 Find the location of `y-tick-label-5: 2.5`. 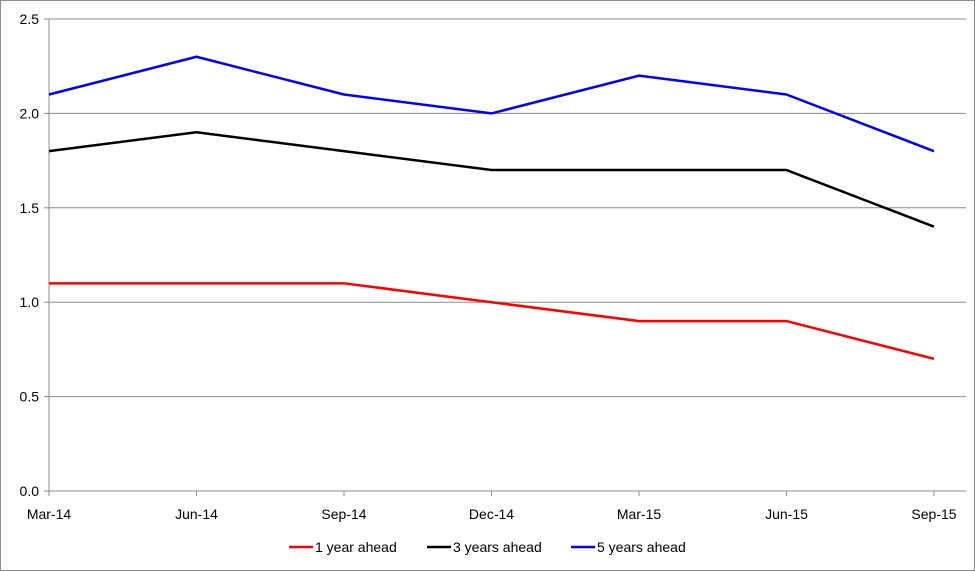

y-tick-label-5: 2.5 is located at coordinates (30, 19).